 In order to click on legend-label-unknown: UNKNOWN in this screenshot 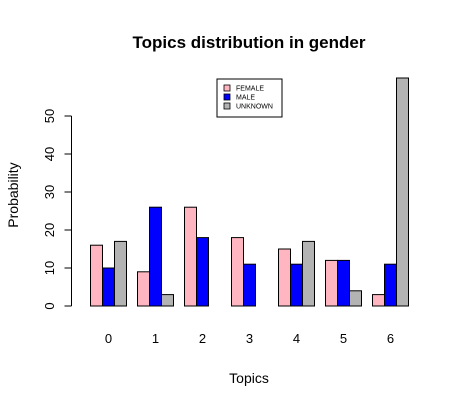, I will do `click(254, 107)`.